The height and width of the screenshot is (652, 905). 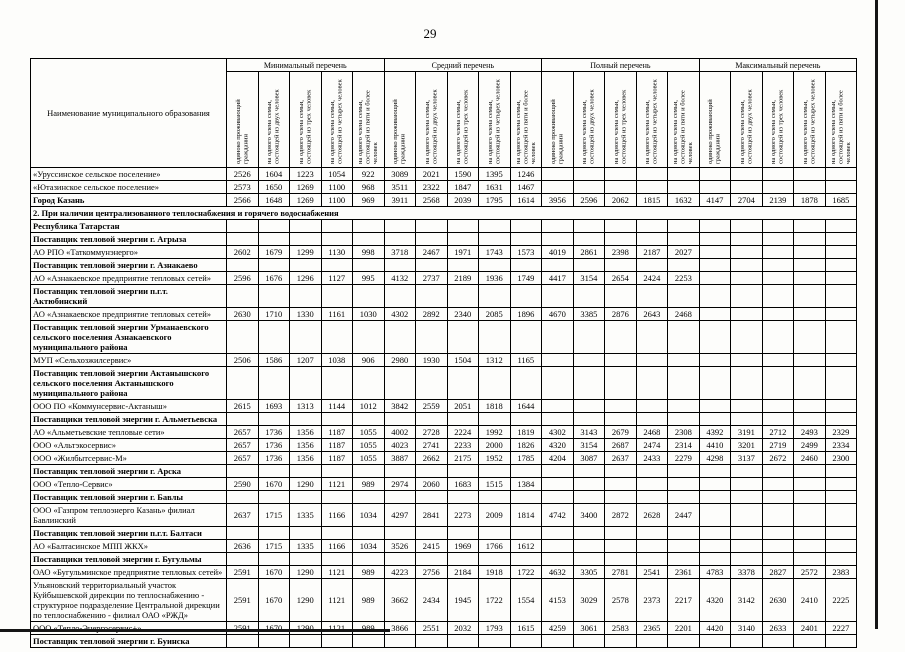 What do you see at coordinates (431, 600) in the screenshot?
I see `value-cell: 2434` at bounding box center [431, 600].